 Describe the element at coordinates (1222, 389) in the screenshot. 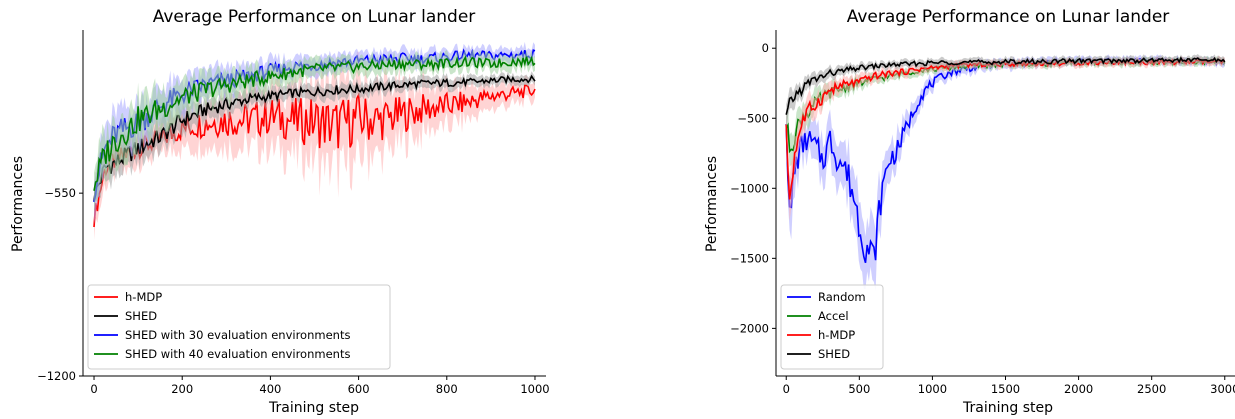

I see `x-tick-label: 3000` at that location.